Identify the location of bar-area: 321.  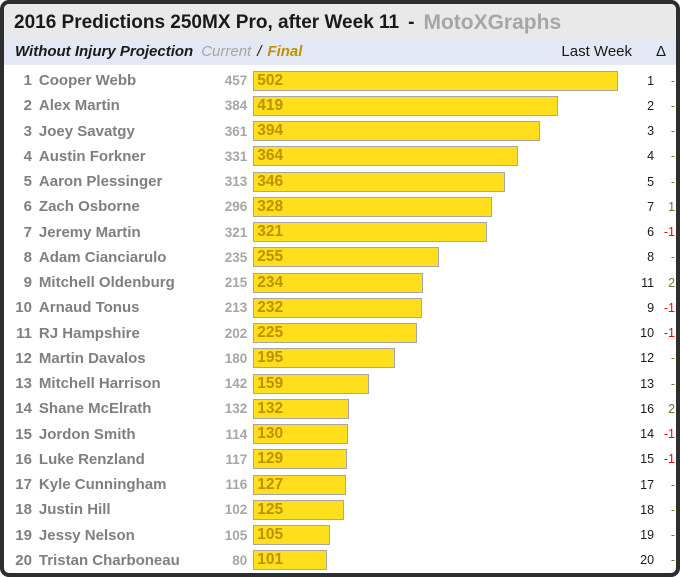
(435, 232).